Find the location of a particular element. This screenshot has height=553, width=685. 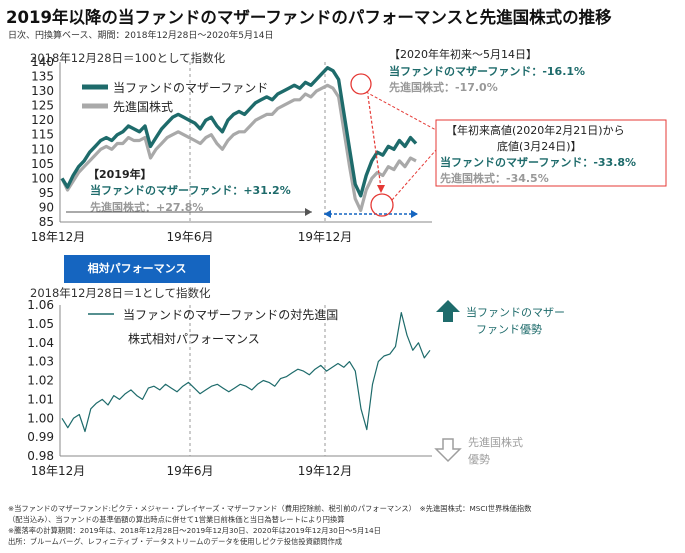

y-tick-label: 1.04 is located at coordinates (40, 343).